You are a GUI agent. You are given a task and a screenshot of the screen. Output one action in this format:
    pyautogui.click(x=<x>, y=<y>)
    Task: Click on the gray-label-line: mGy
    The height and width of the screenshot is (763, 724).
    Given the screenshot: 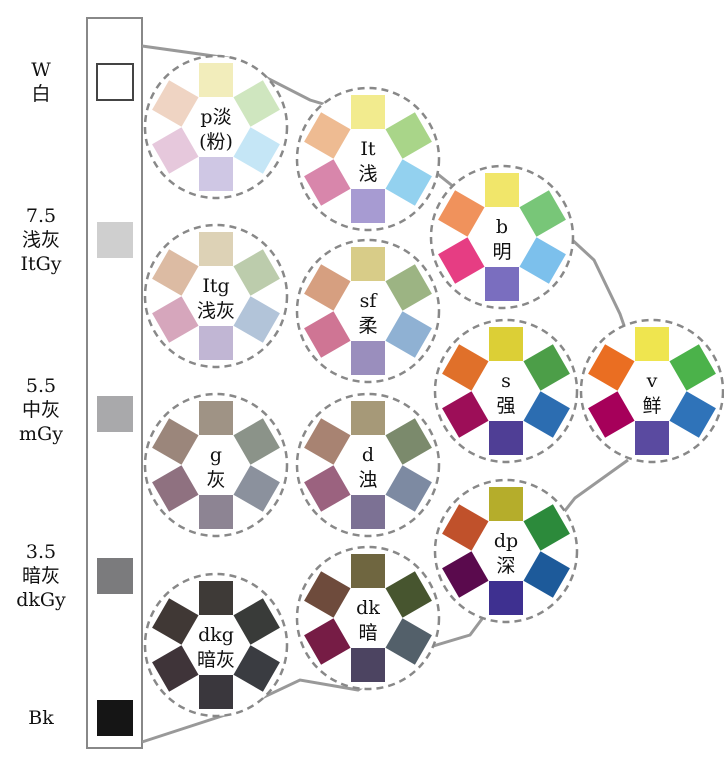 What is the action you would take?
    pyautogui.click(x=41, y=434)
    